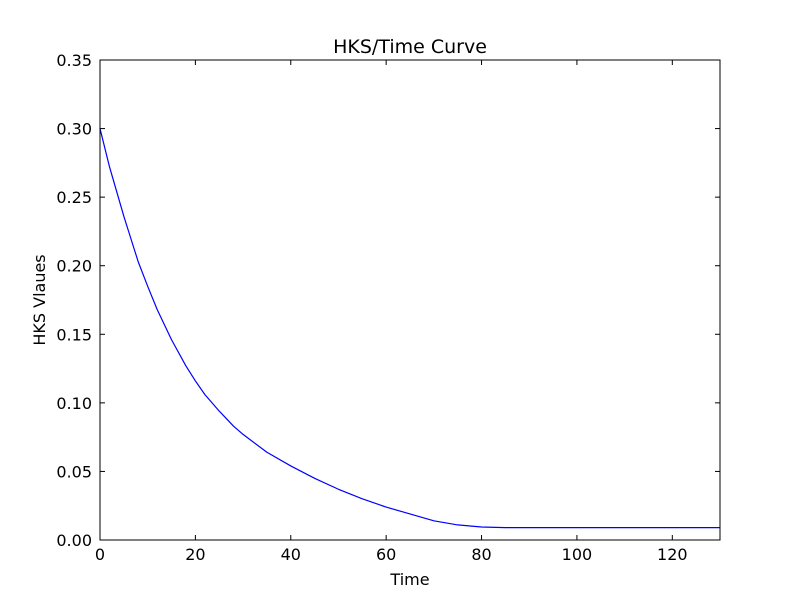 The width and height of the screenshot is (800, 600). Describe the element at coordinates (577, 554) in the screenshot. I see `x-tick-label: 100` at that location.